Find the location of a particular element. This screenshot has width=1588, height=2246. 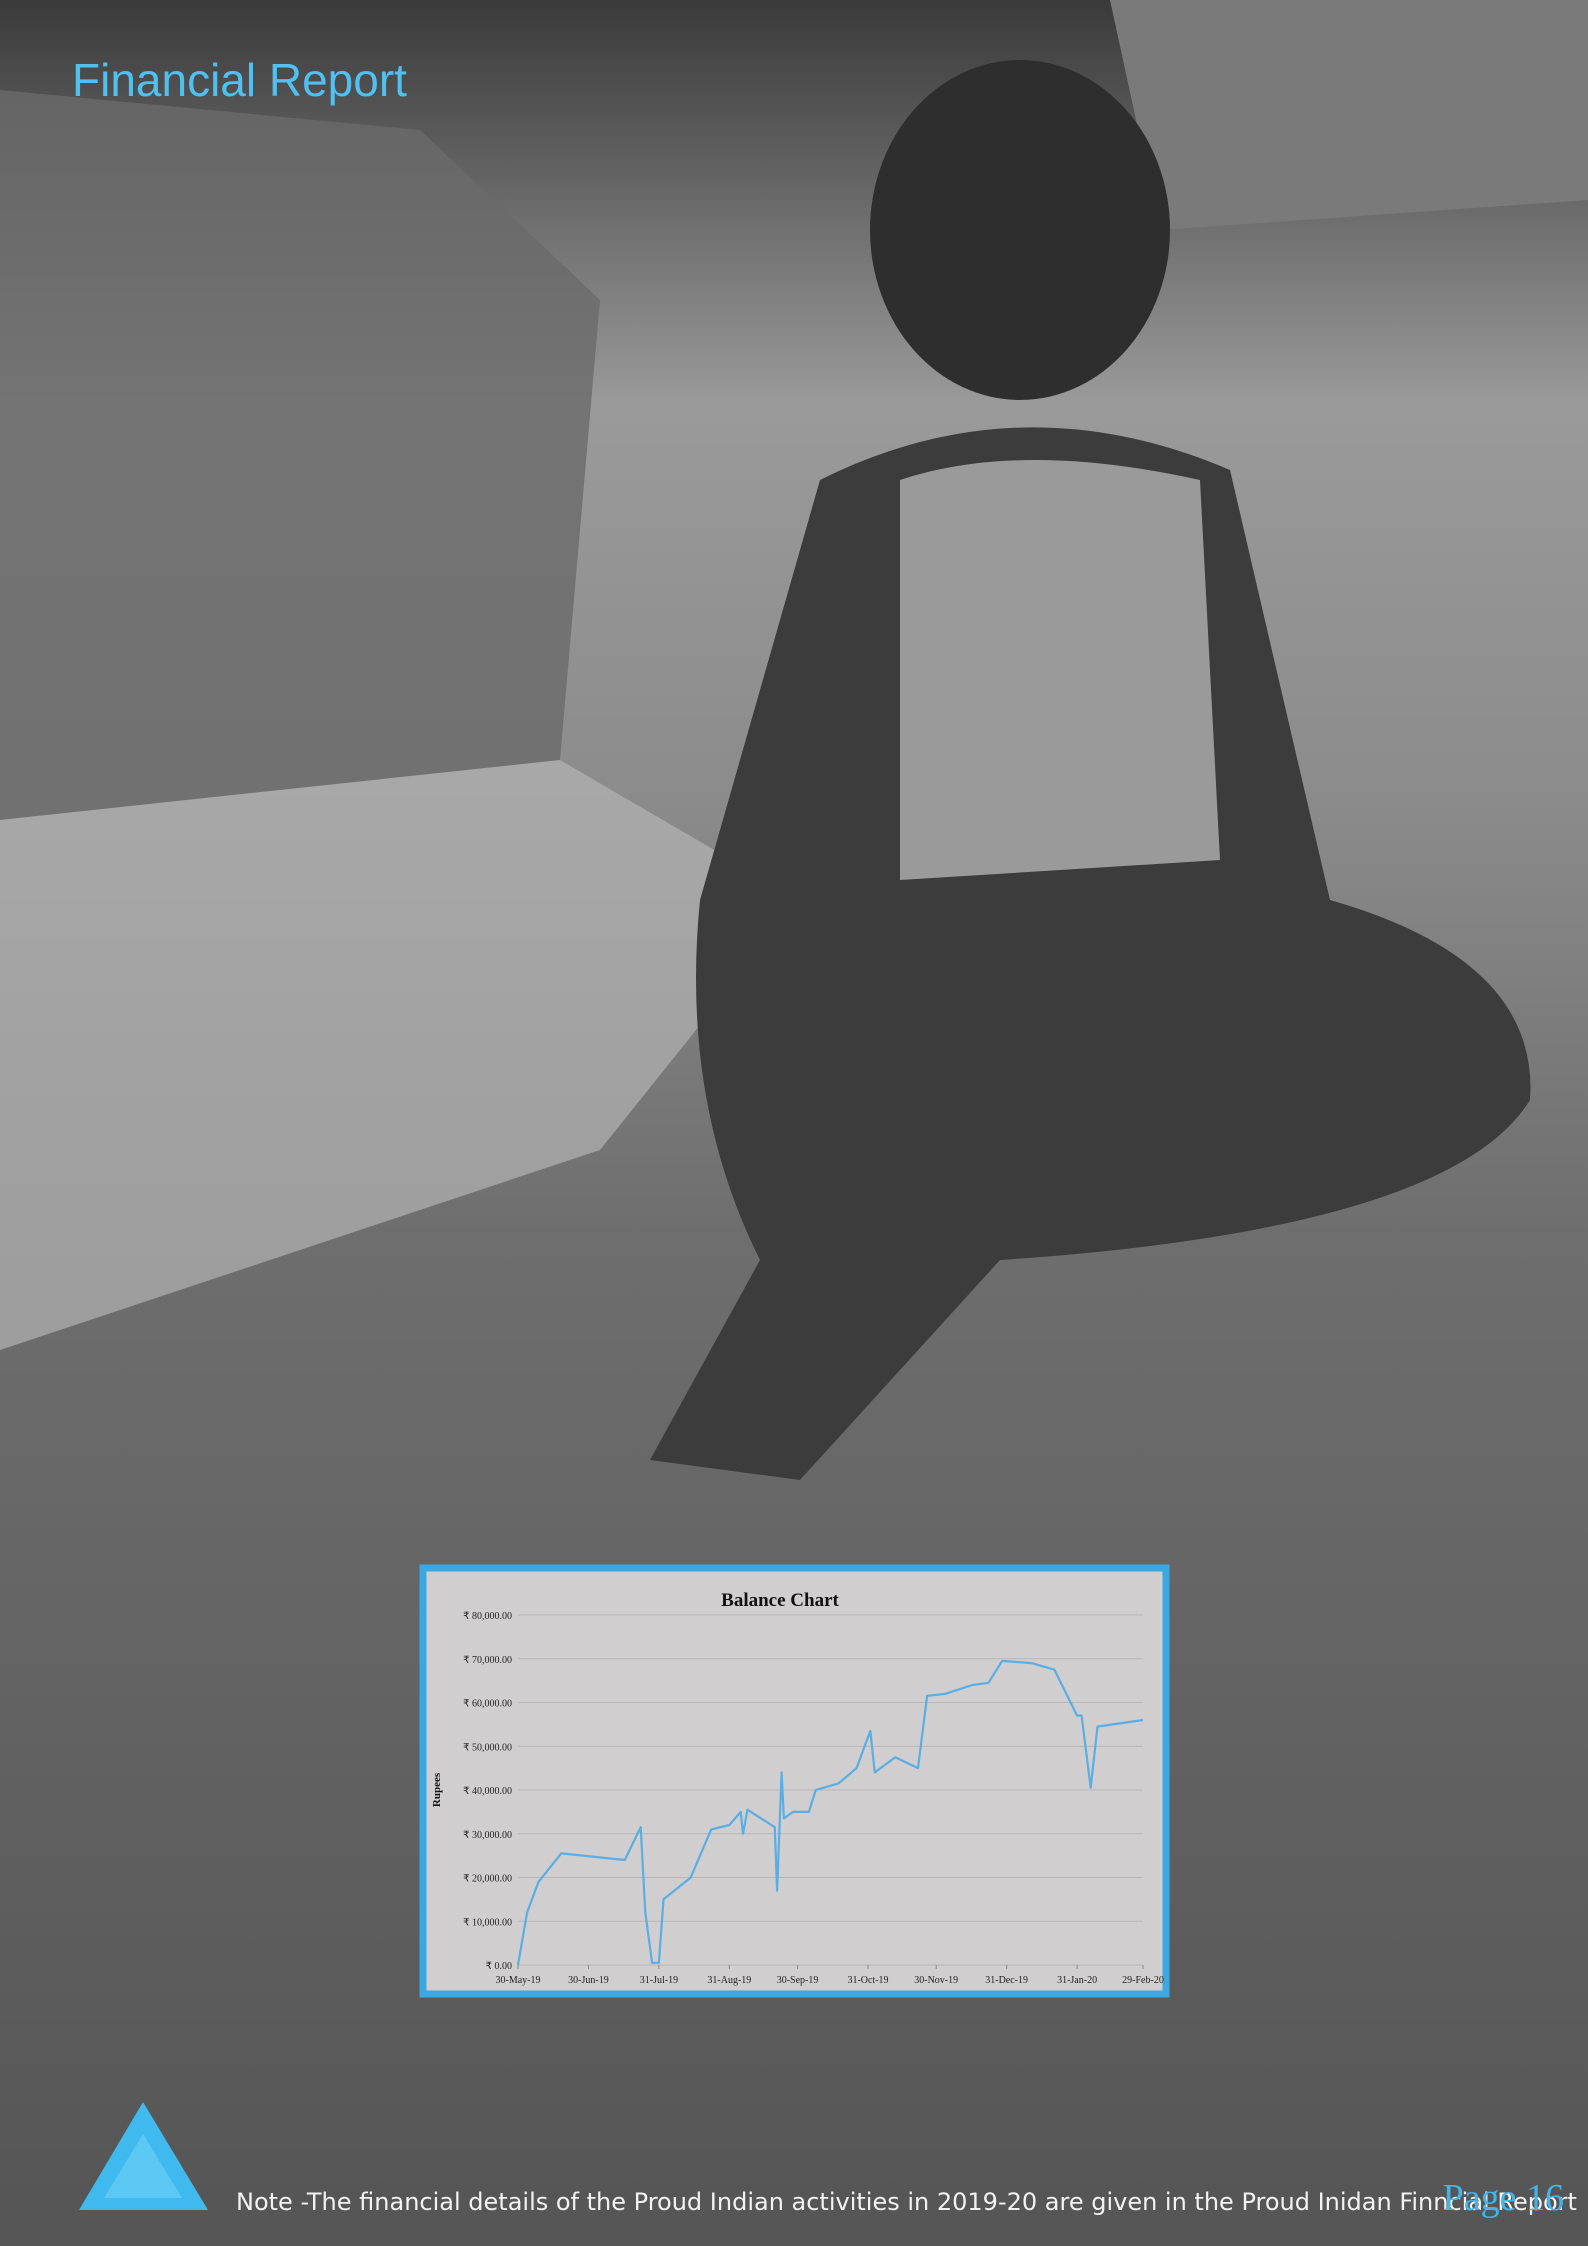

y-axis-label: Rupees is located at coordinates (437, 1789).